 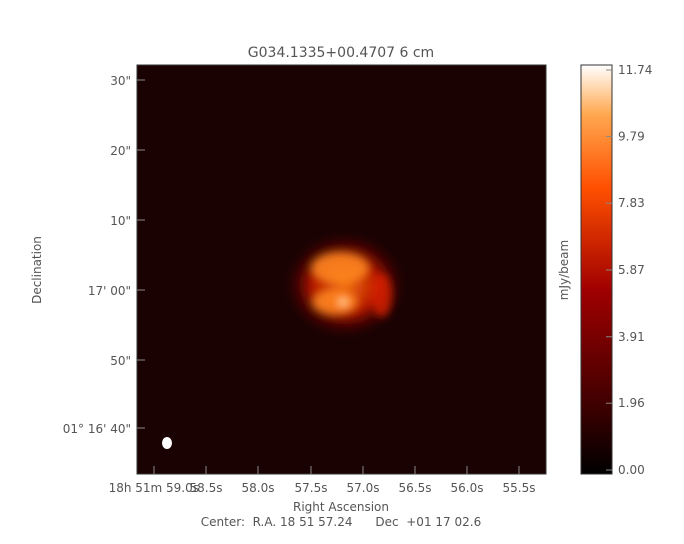 I want to click on colorbar-tick-label: 7.83, so click(x=631, y=203).